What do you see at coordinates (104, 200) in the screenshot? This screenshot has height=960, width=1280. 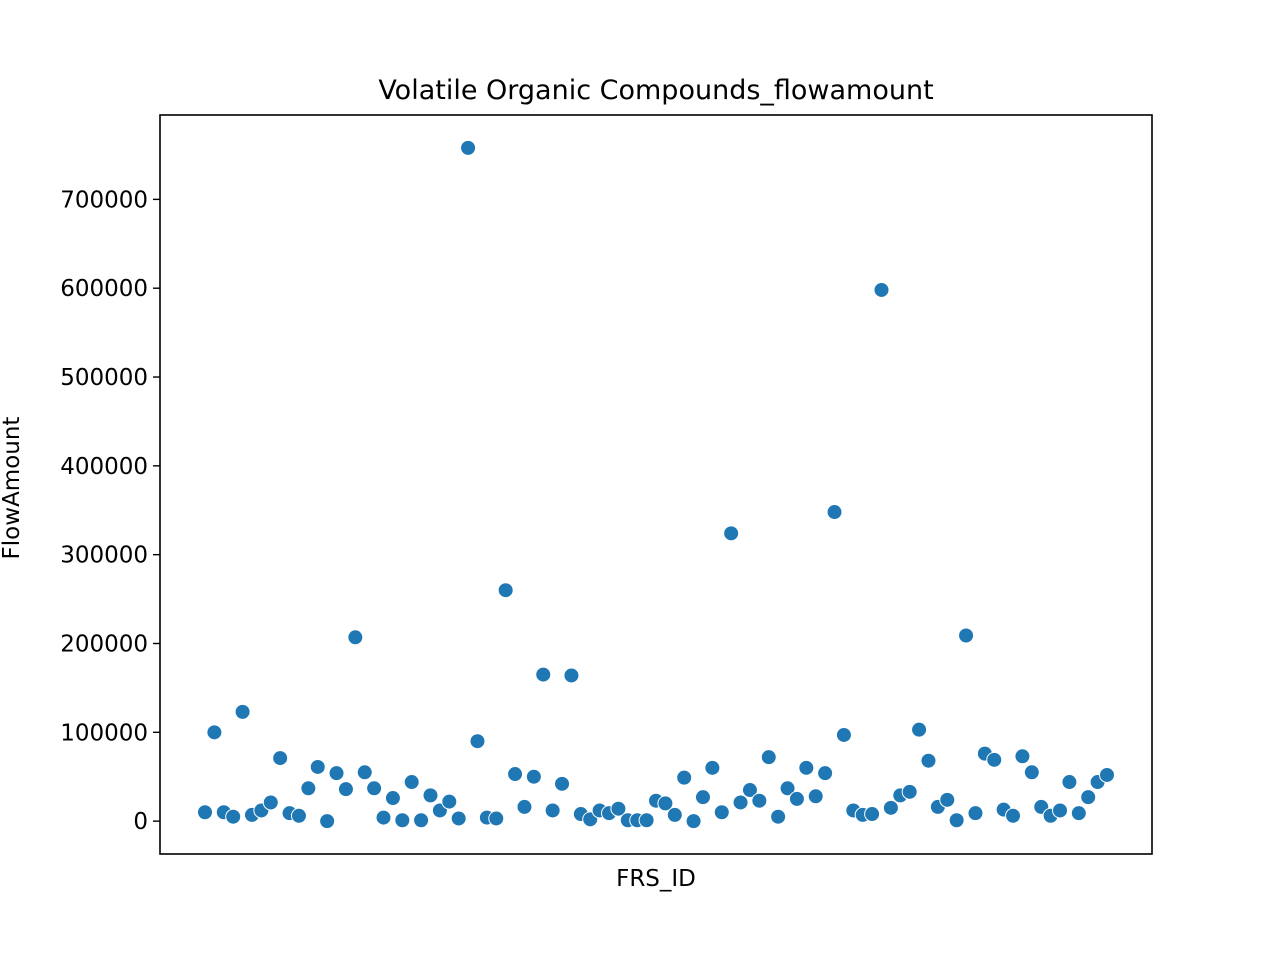 I see `y-tick-label: 700000` at bounding box center [104, 200].